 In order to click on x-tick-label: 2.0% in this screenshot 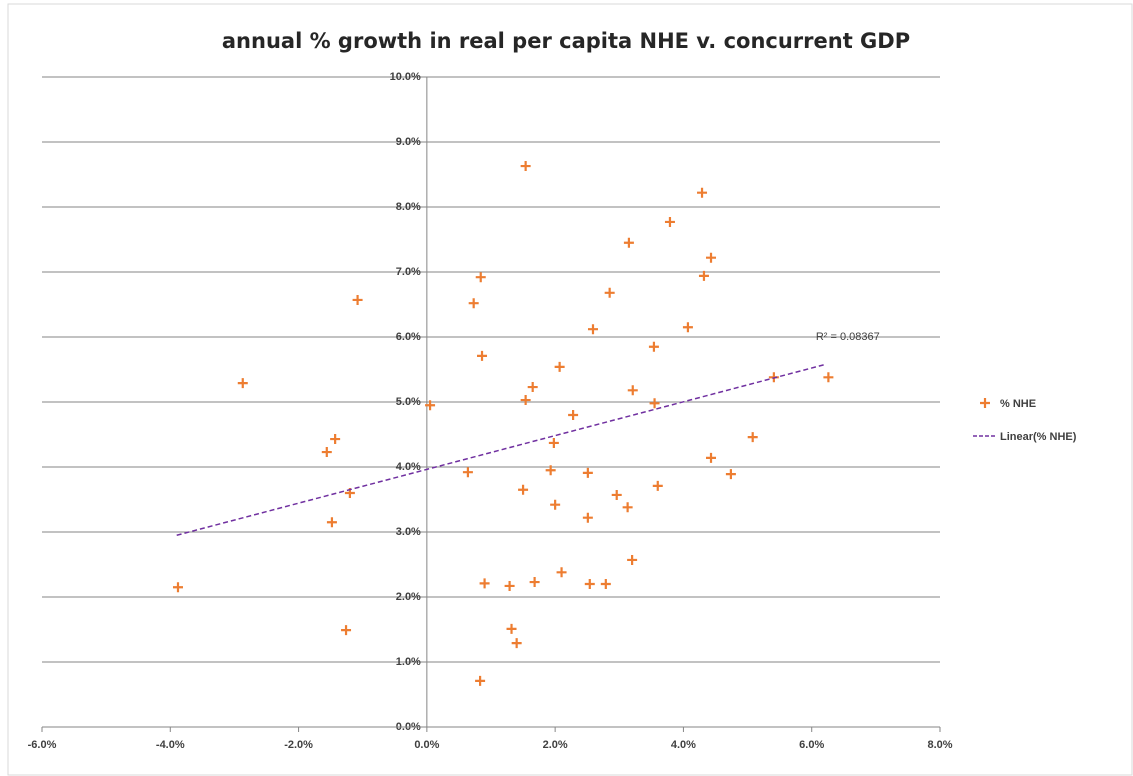, I will do `click(555, 745)`.